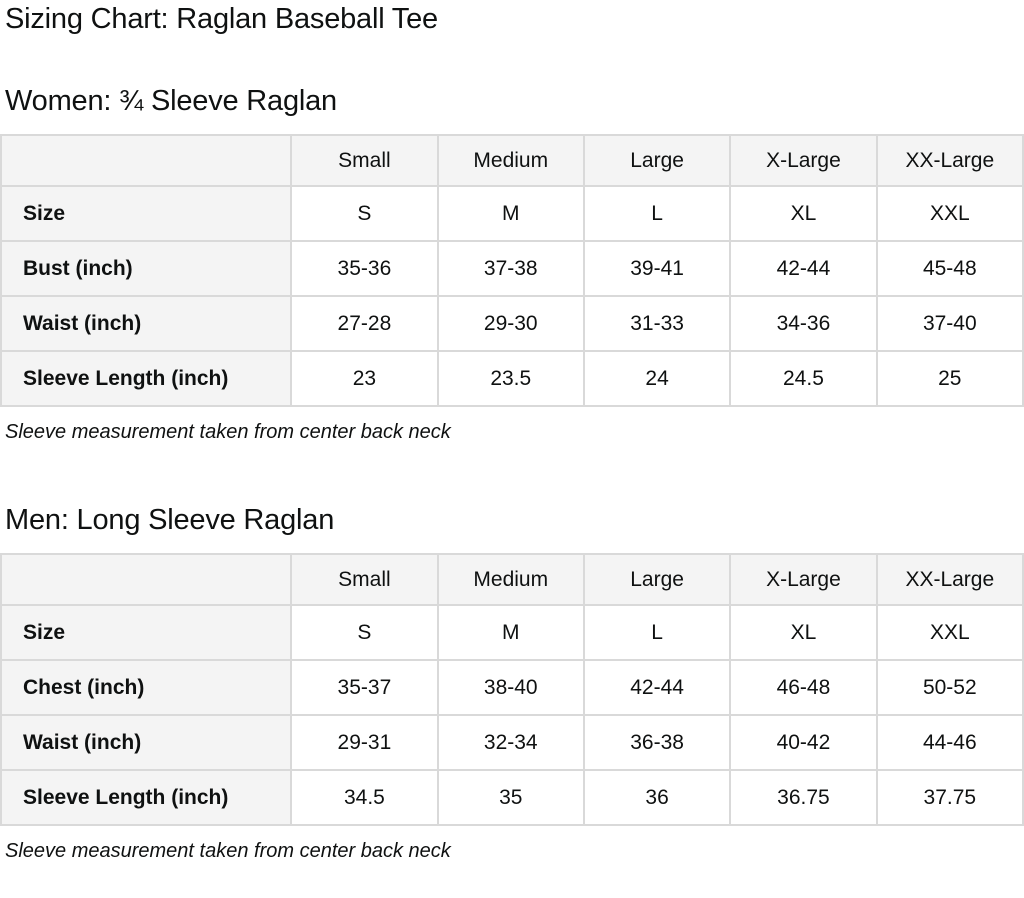 This screenshot has height=898, width=1024. Describe the element at coordinates (949, 687) in the screenshot. I see `cell-value: 50-52` at that location.